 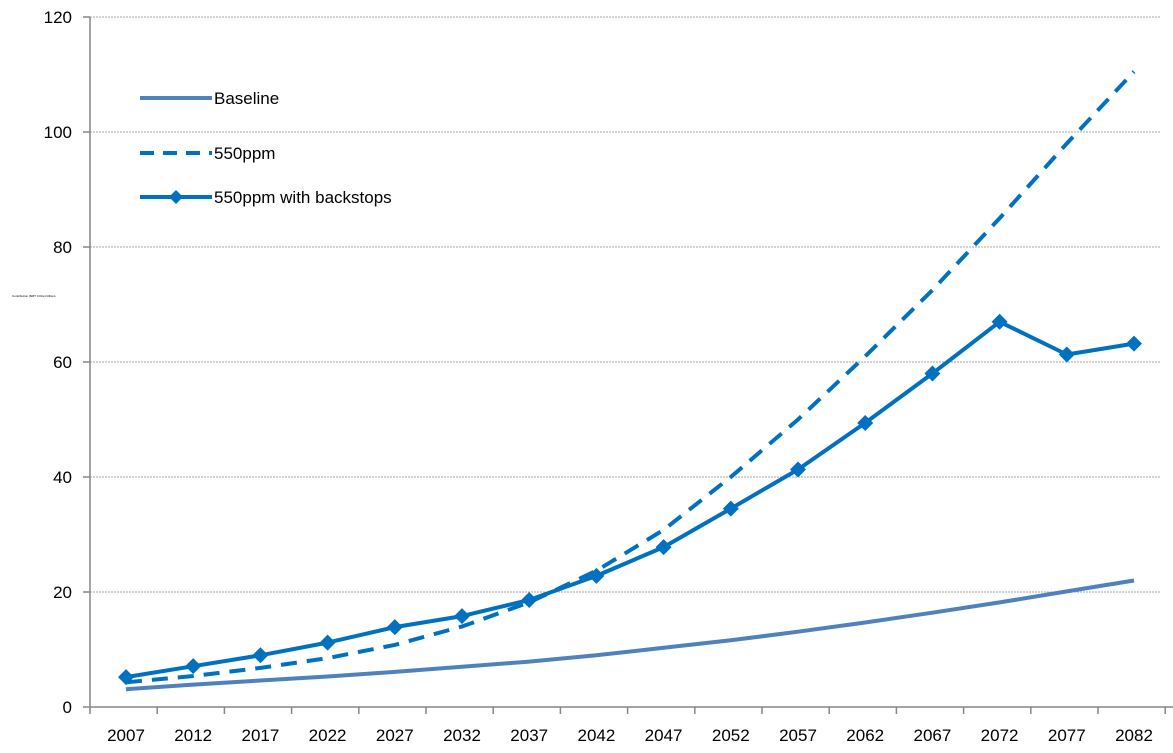 I want to click on x-tick-label: 2067, so click(x=932, y=735).